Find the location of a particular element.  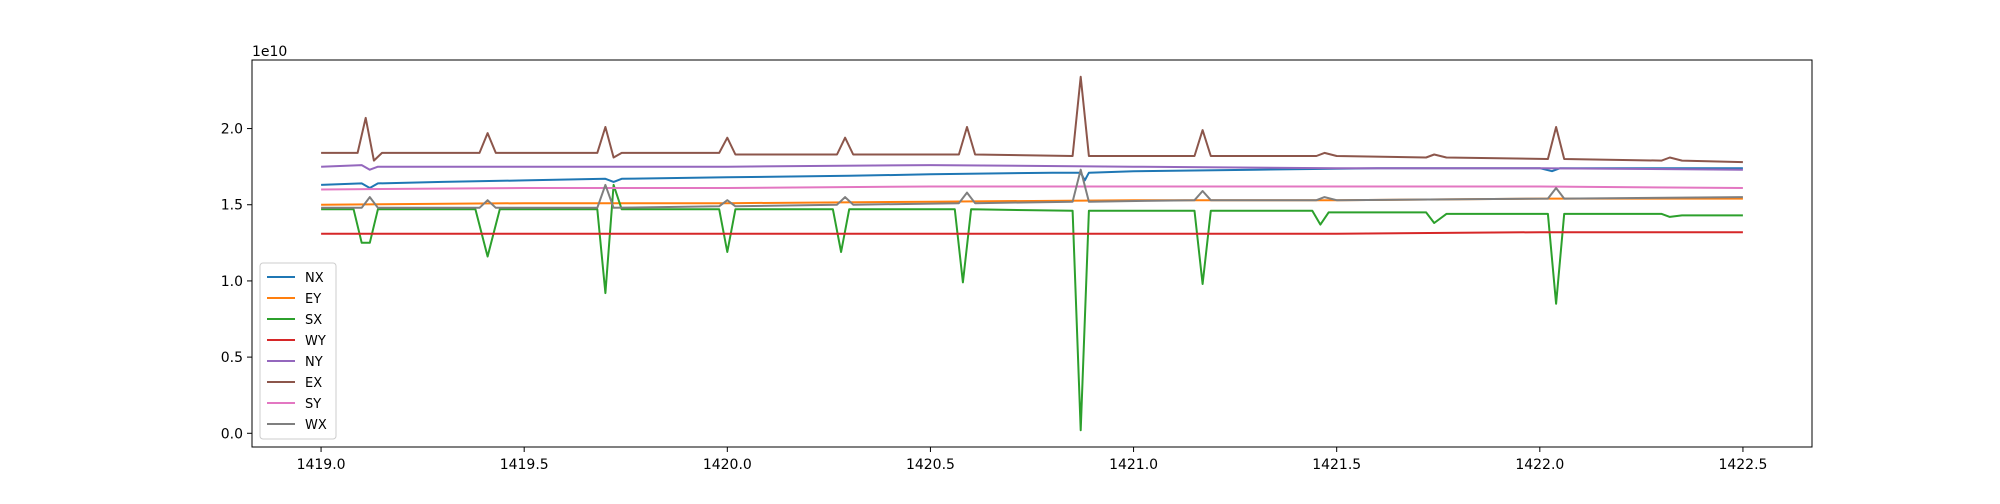

x-tick-label: 1419.0 is located at coordinates (321, 465).